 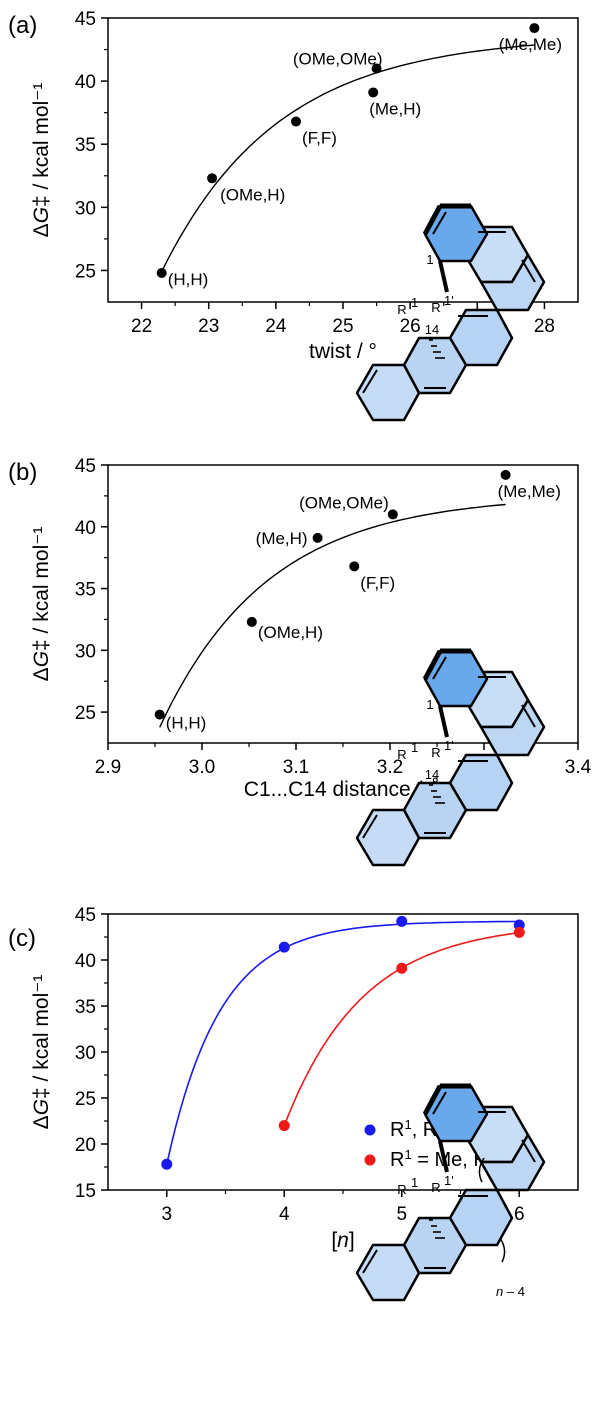 What do you see at coordinates (22, 25) in the screenshot?
I see `panel-label: (a)` at bounding box center [22, 25].